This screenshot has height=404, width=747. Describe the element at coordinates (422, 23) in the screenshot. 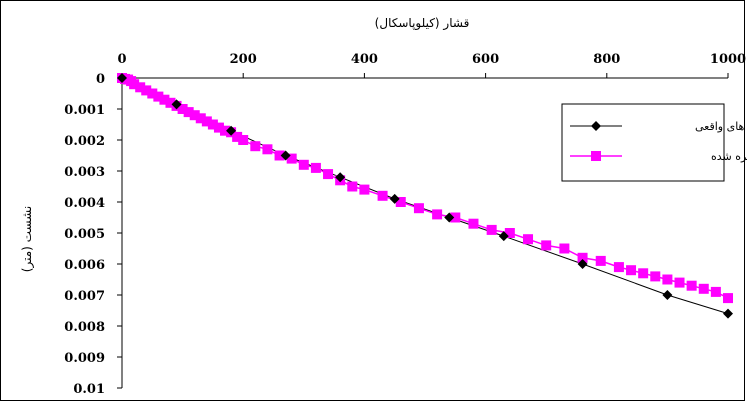

I see `x-axis-title: قشار (کیلوپاسکال)` at that location.